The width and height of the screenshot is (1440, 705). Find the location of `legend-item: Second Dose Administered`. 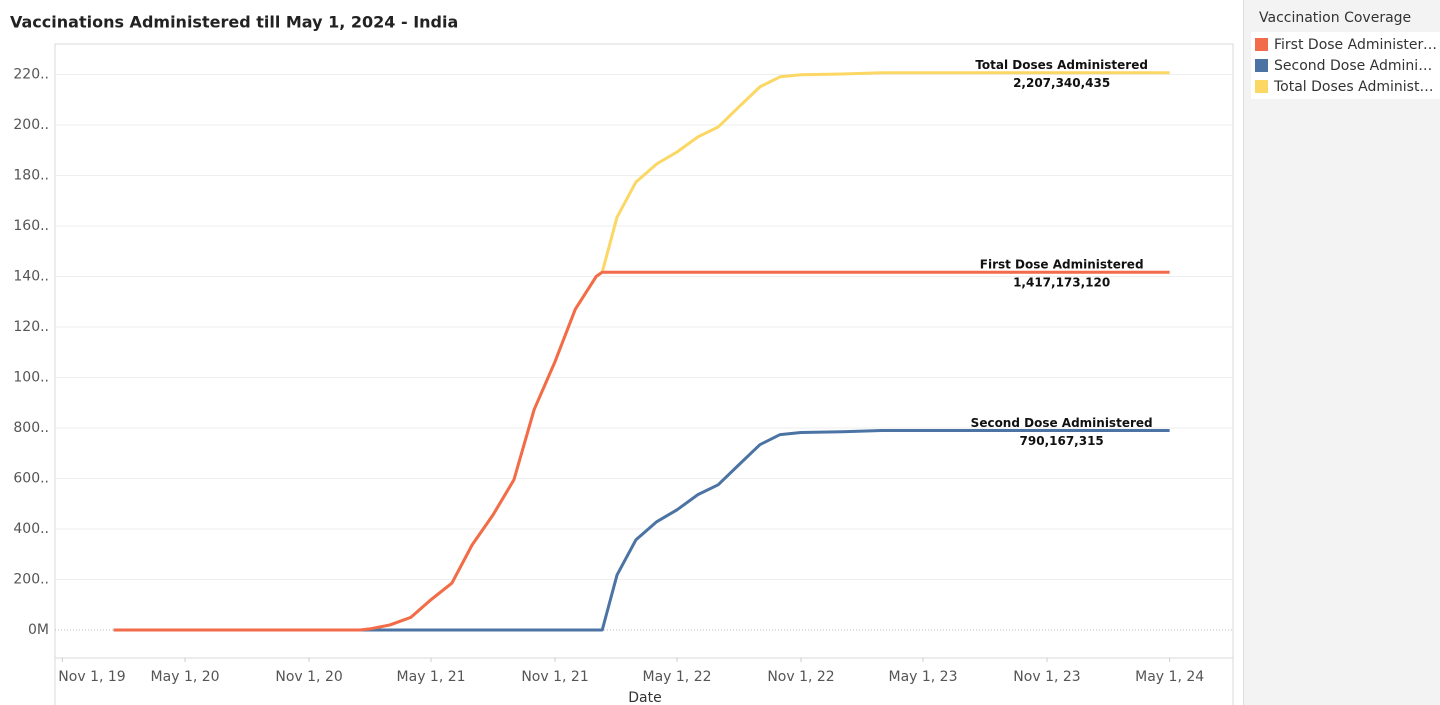

legend-item: Second Dose Administered is located at coordinates (1345, 65).